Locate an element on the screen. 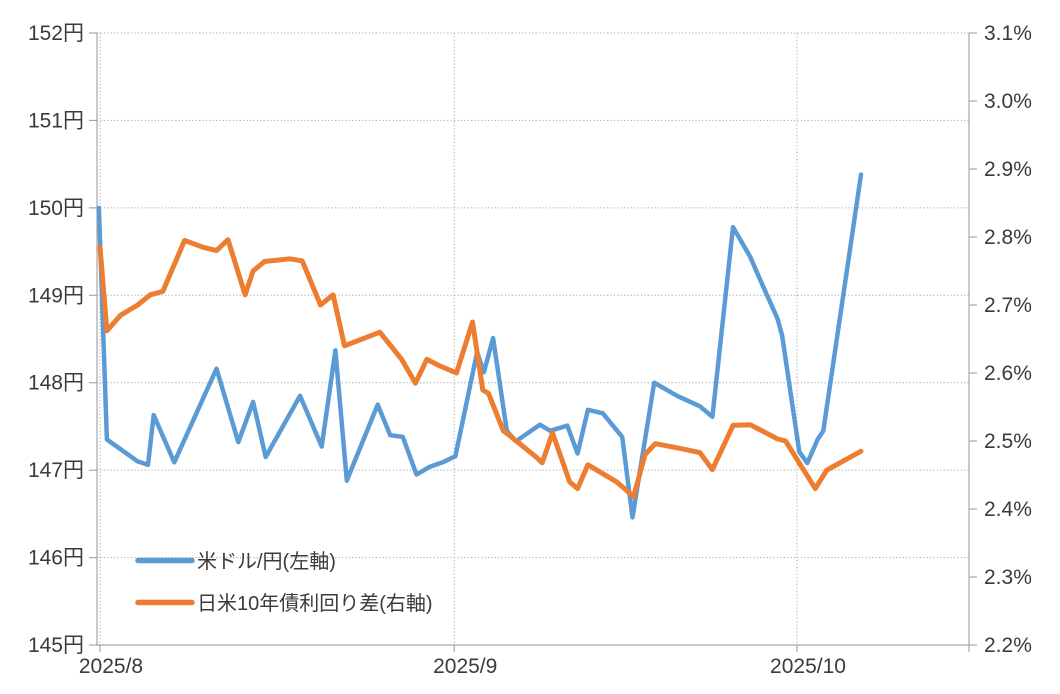  left-axis-tick-label: 145円 is located at coordinates (56, 645).